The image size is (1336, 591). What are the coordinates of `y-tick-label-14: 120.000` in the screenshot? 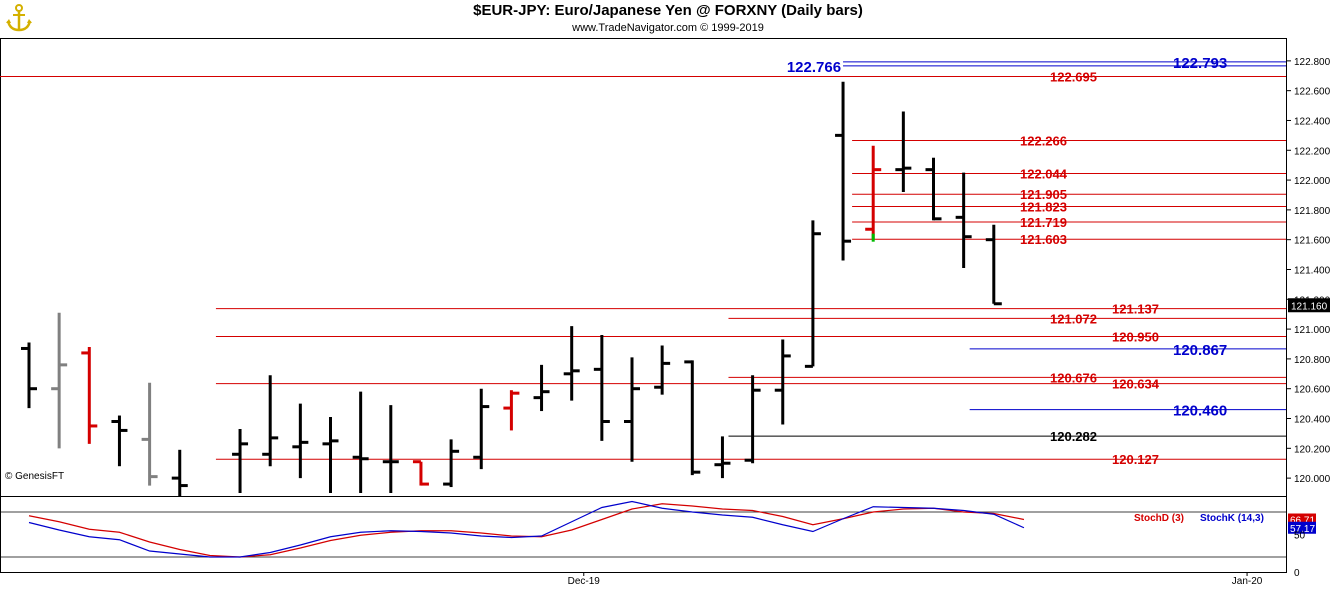 It's located at (1312, 479).